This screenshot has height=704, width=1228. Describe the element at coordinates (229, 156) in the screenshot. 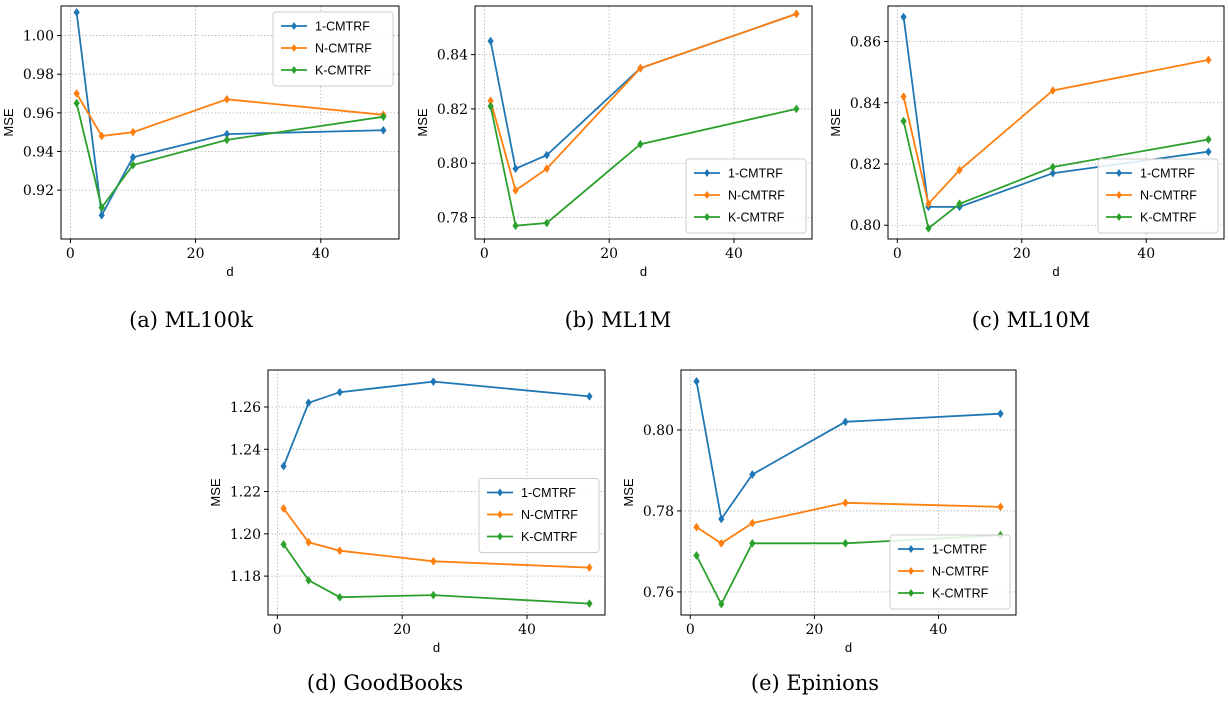

I see `series-line-K-CMTRF` at that location.